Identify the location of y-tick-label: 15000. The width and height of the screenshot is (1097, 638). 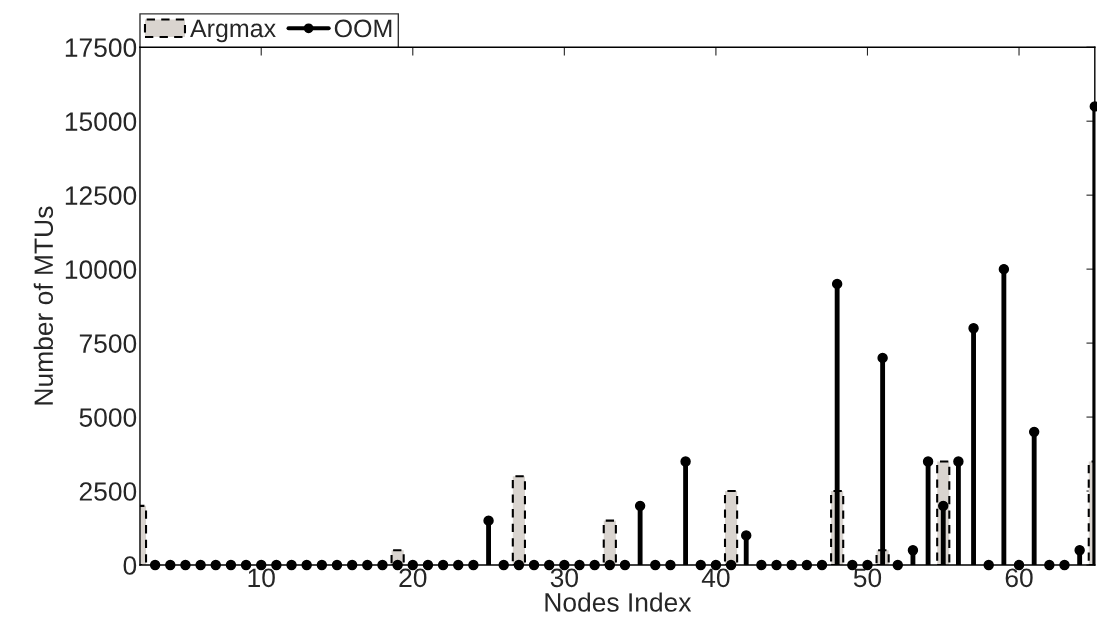
(101, 122).